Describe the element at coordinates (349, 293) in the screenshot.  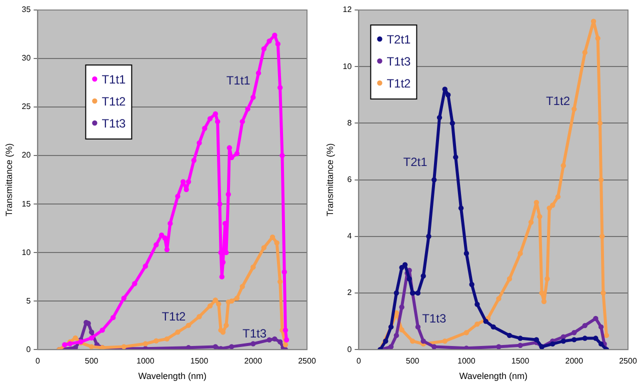
I see `y-tick-label: 2` at that location.